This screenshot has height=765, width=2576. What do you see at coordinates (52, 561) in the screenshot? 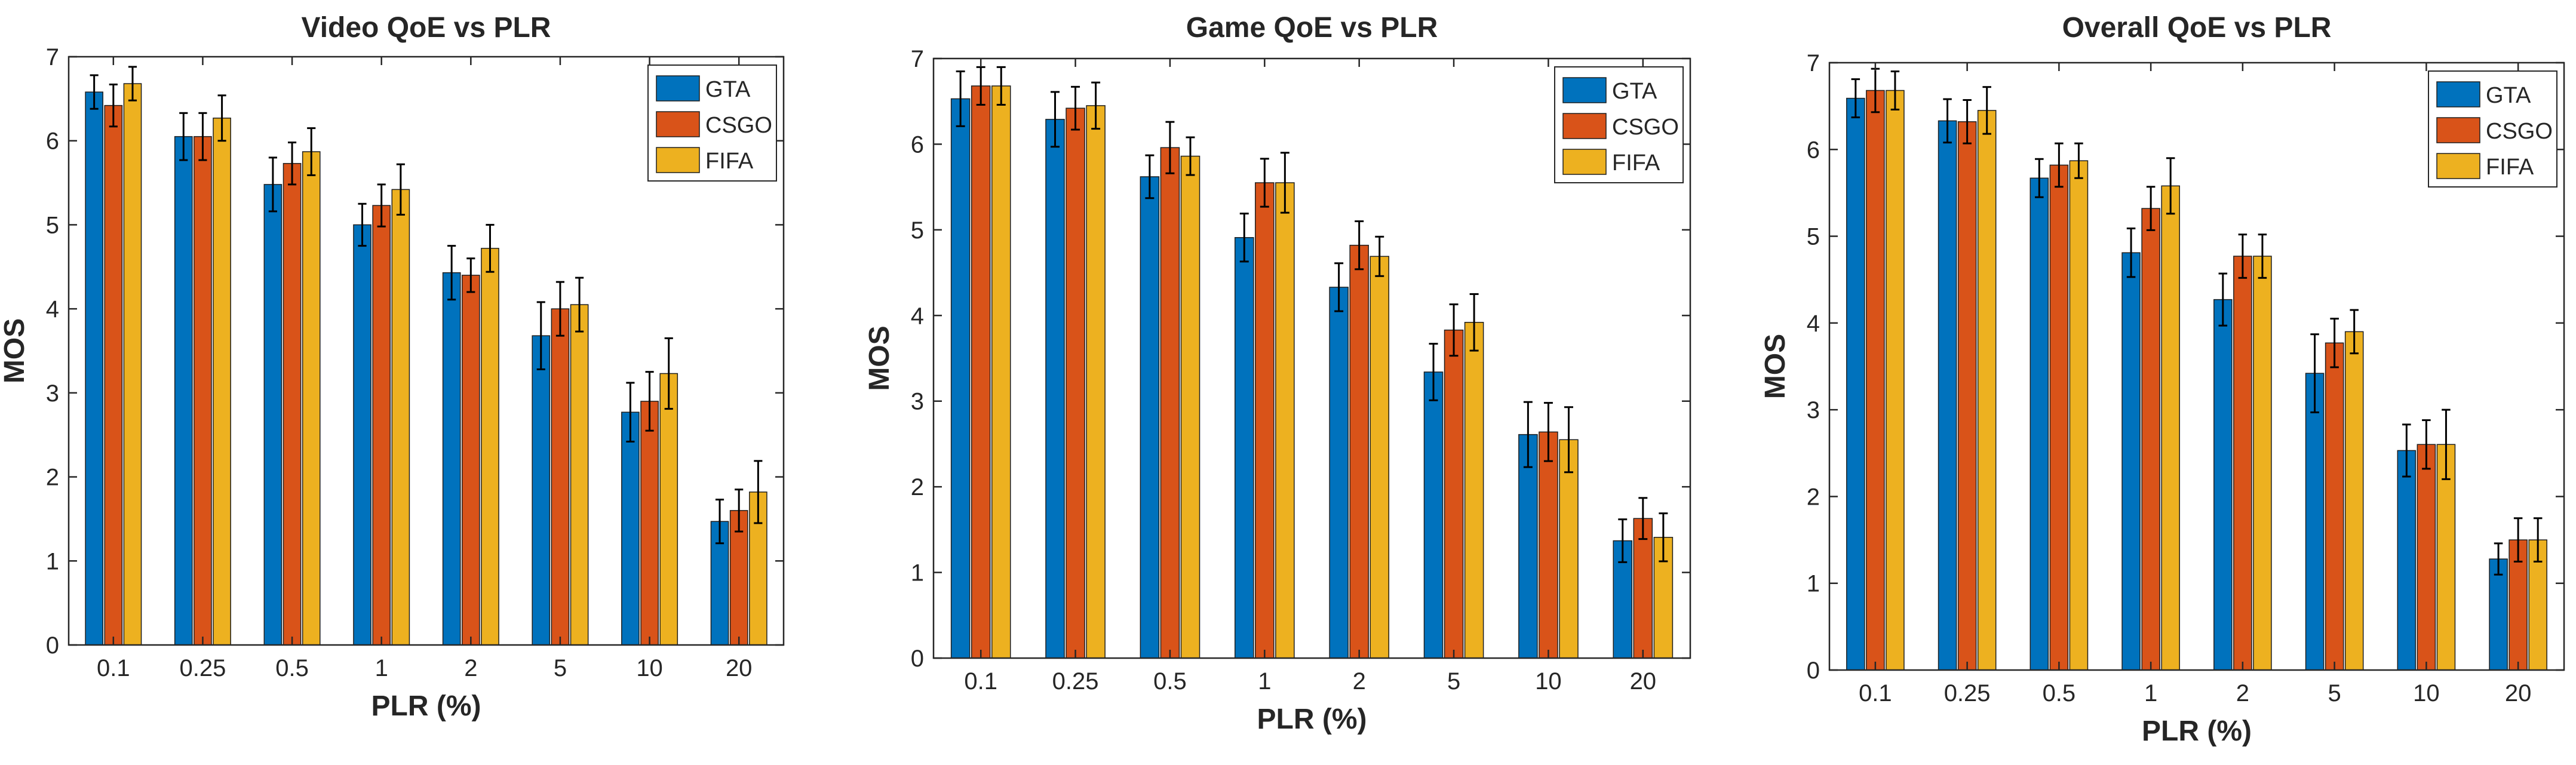
I see `ytick-label-1-1: 1` at bounding box center [52, 561].